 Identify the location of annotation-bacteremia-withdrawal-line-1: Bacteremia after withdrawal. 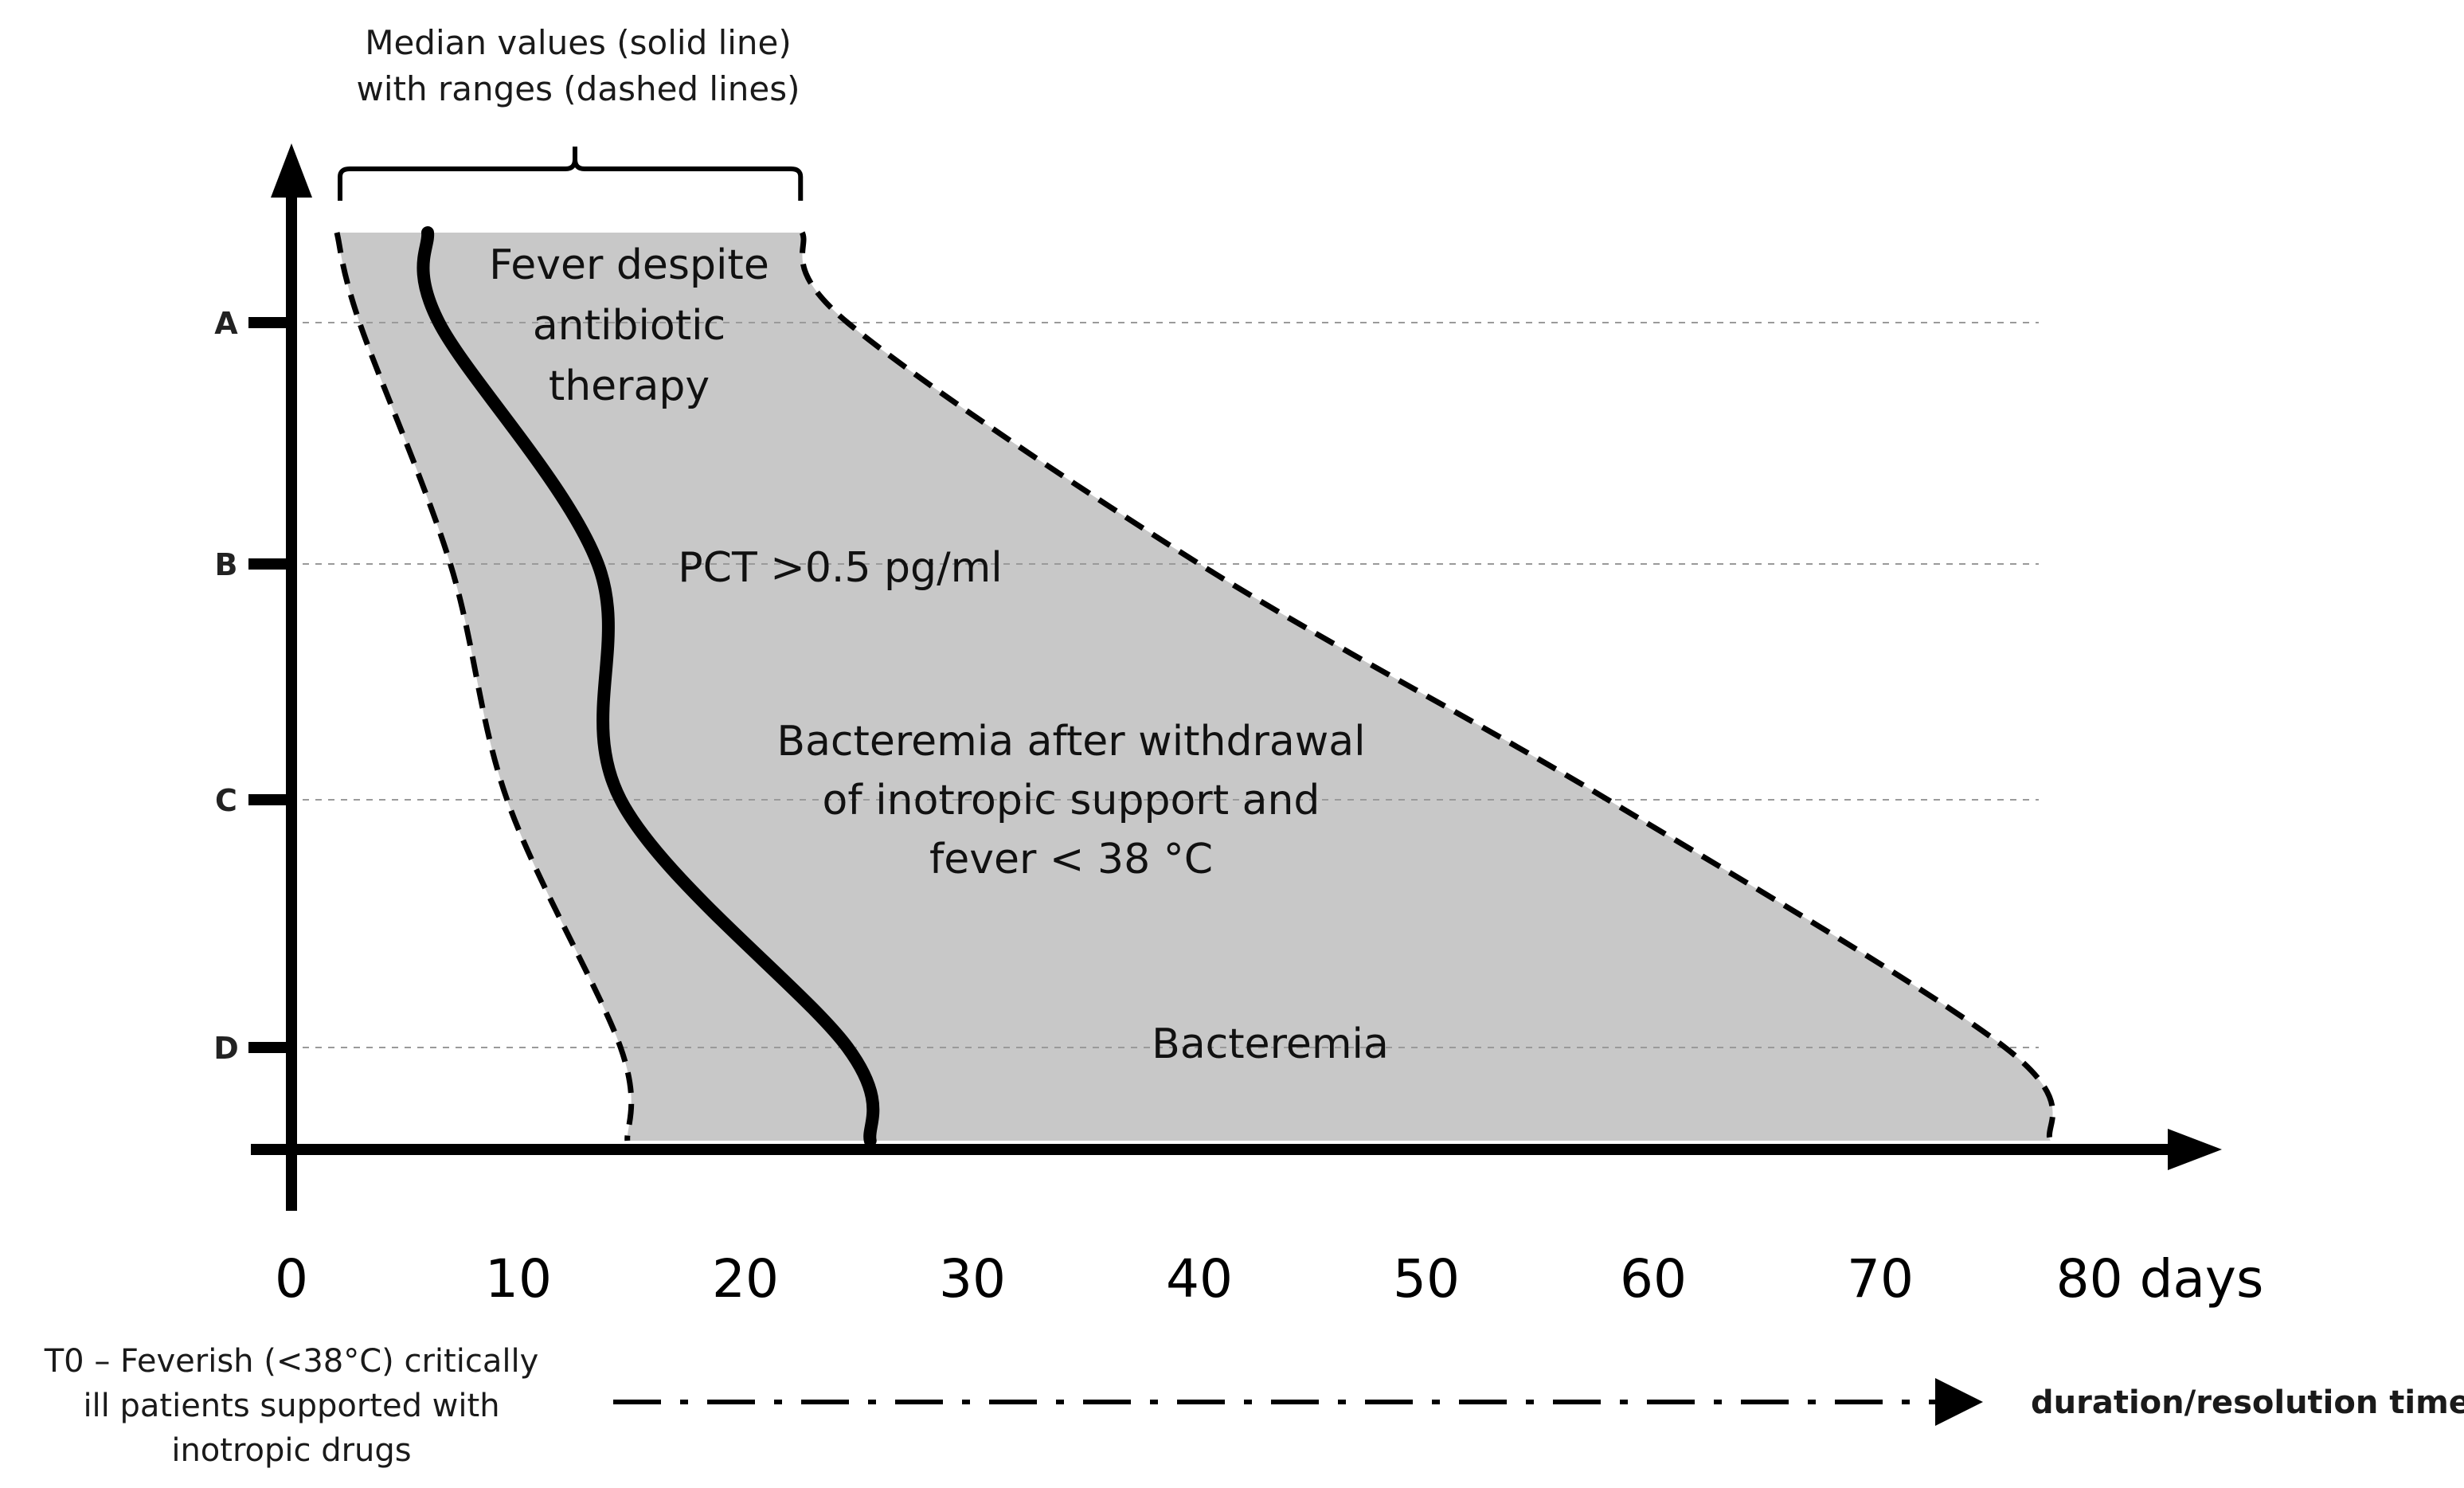
(1070, 742).